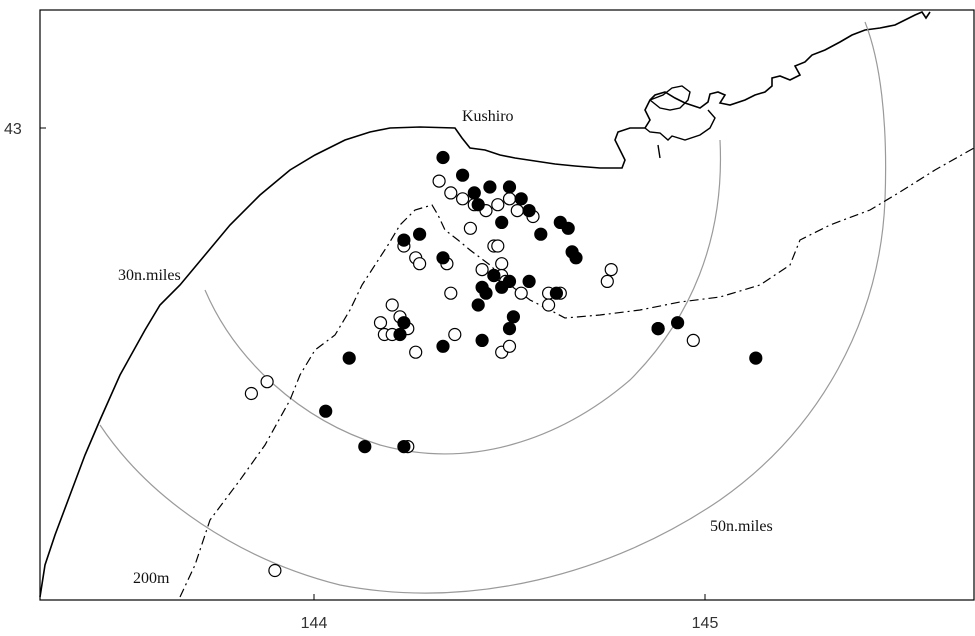 The height and width of the screenshot is (636, 975). I want to click on x-tick-label-144: 144, so click(314, 623).